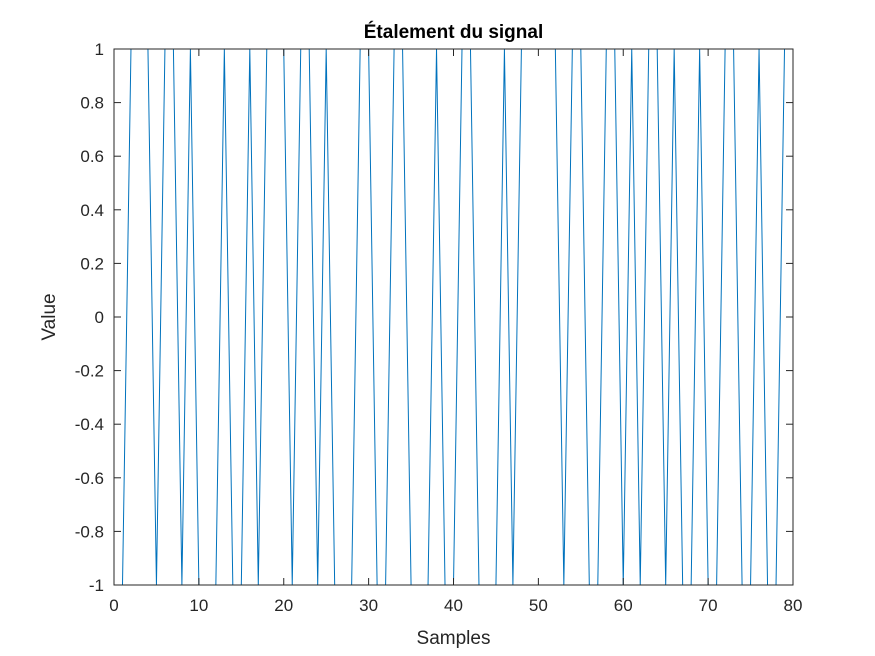 The image size is (875, 656). What do you see at coordinates (454, 638) in the screenshot?
I see `x-axis-label: Samples` at bounding box center [454, 638].